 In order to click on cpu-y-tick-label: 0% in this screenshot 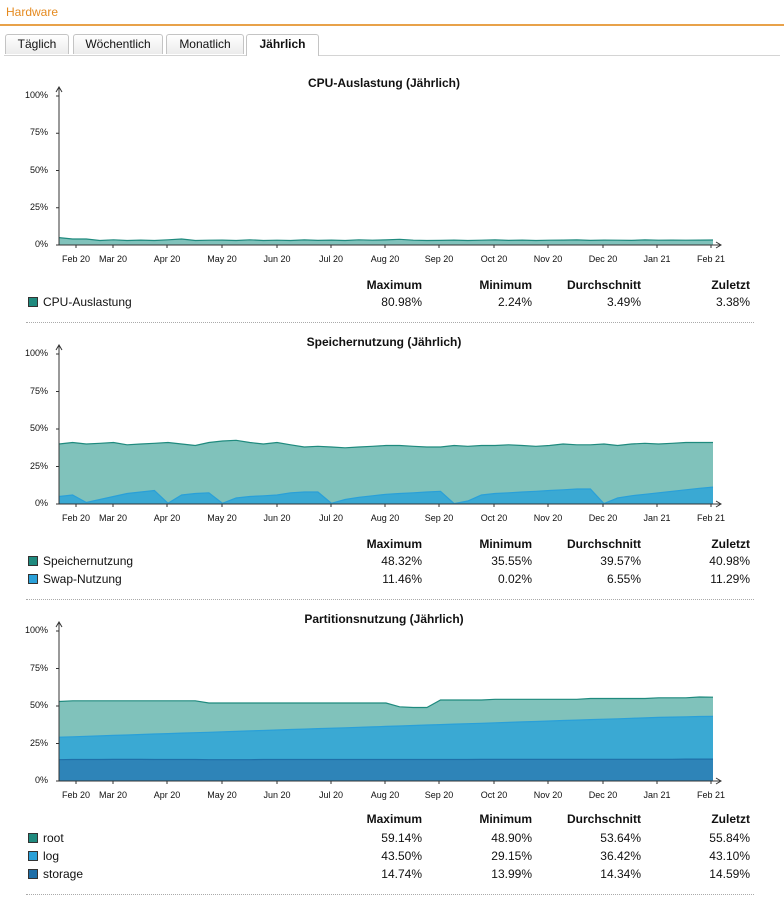, I will do `click(41, 244)`.